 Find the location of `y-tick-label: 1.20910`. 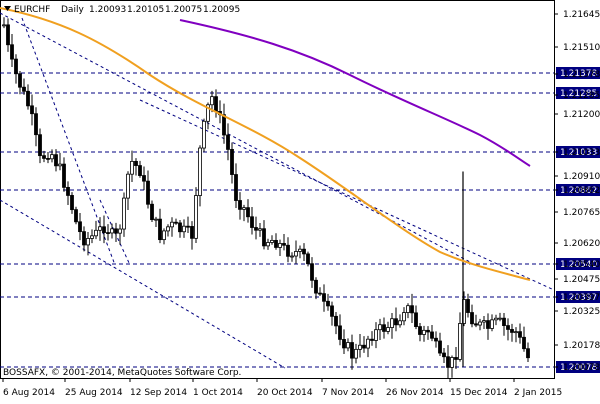

y-tick-label: 1.20910 is located at coordinates (581, 177).